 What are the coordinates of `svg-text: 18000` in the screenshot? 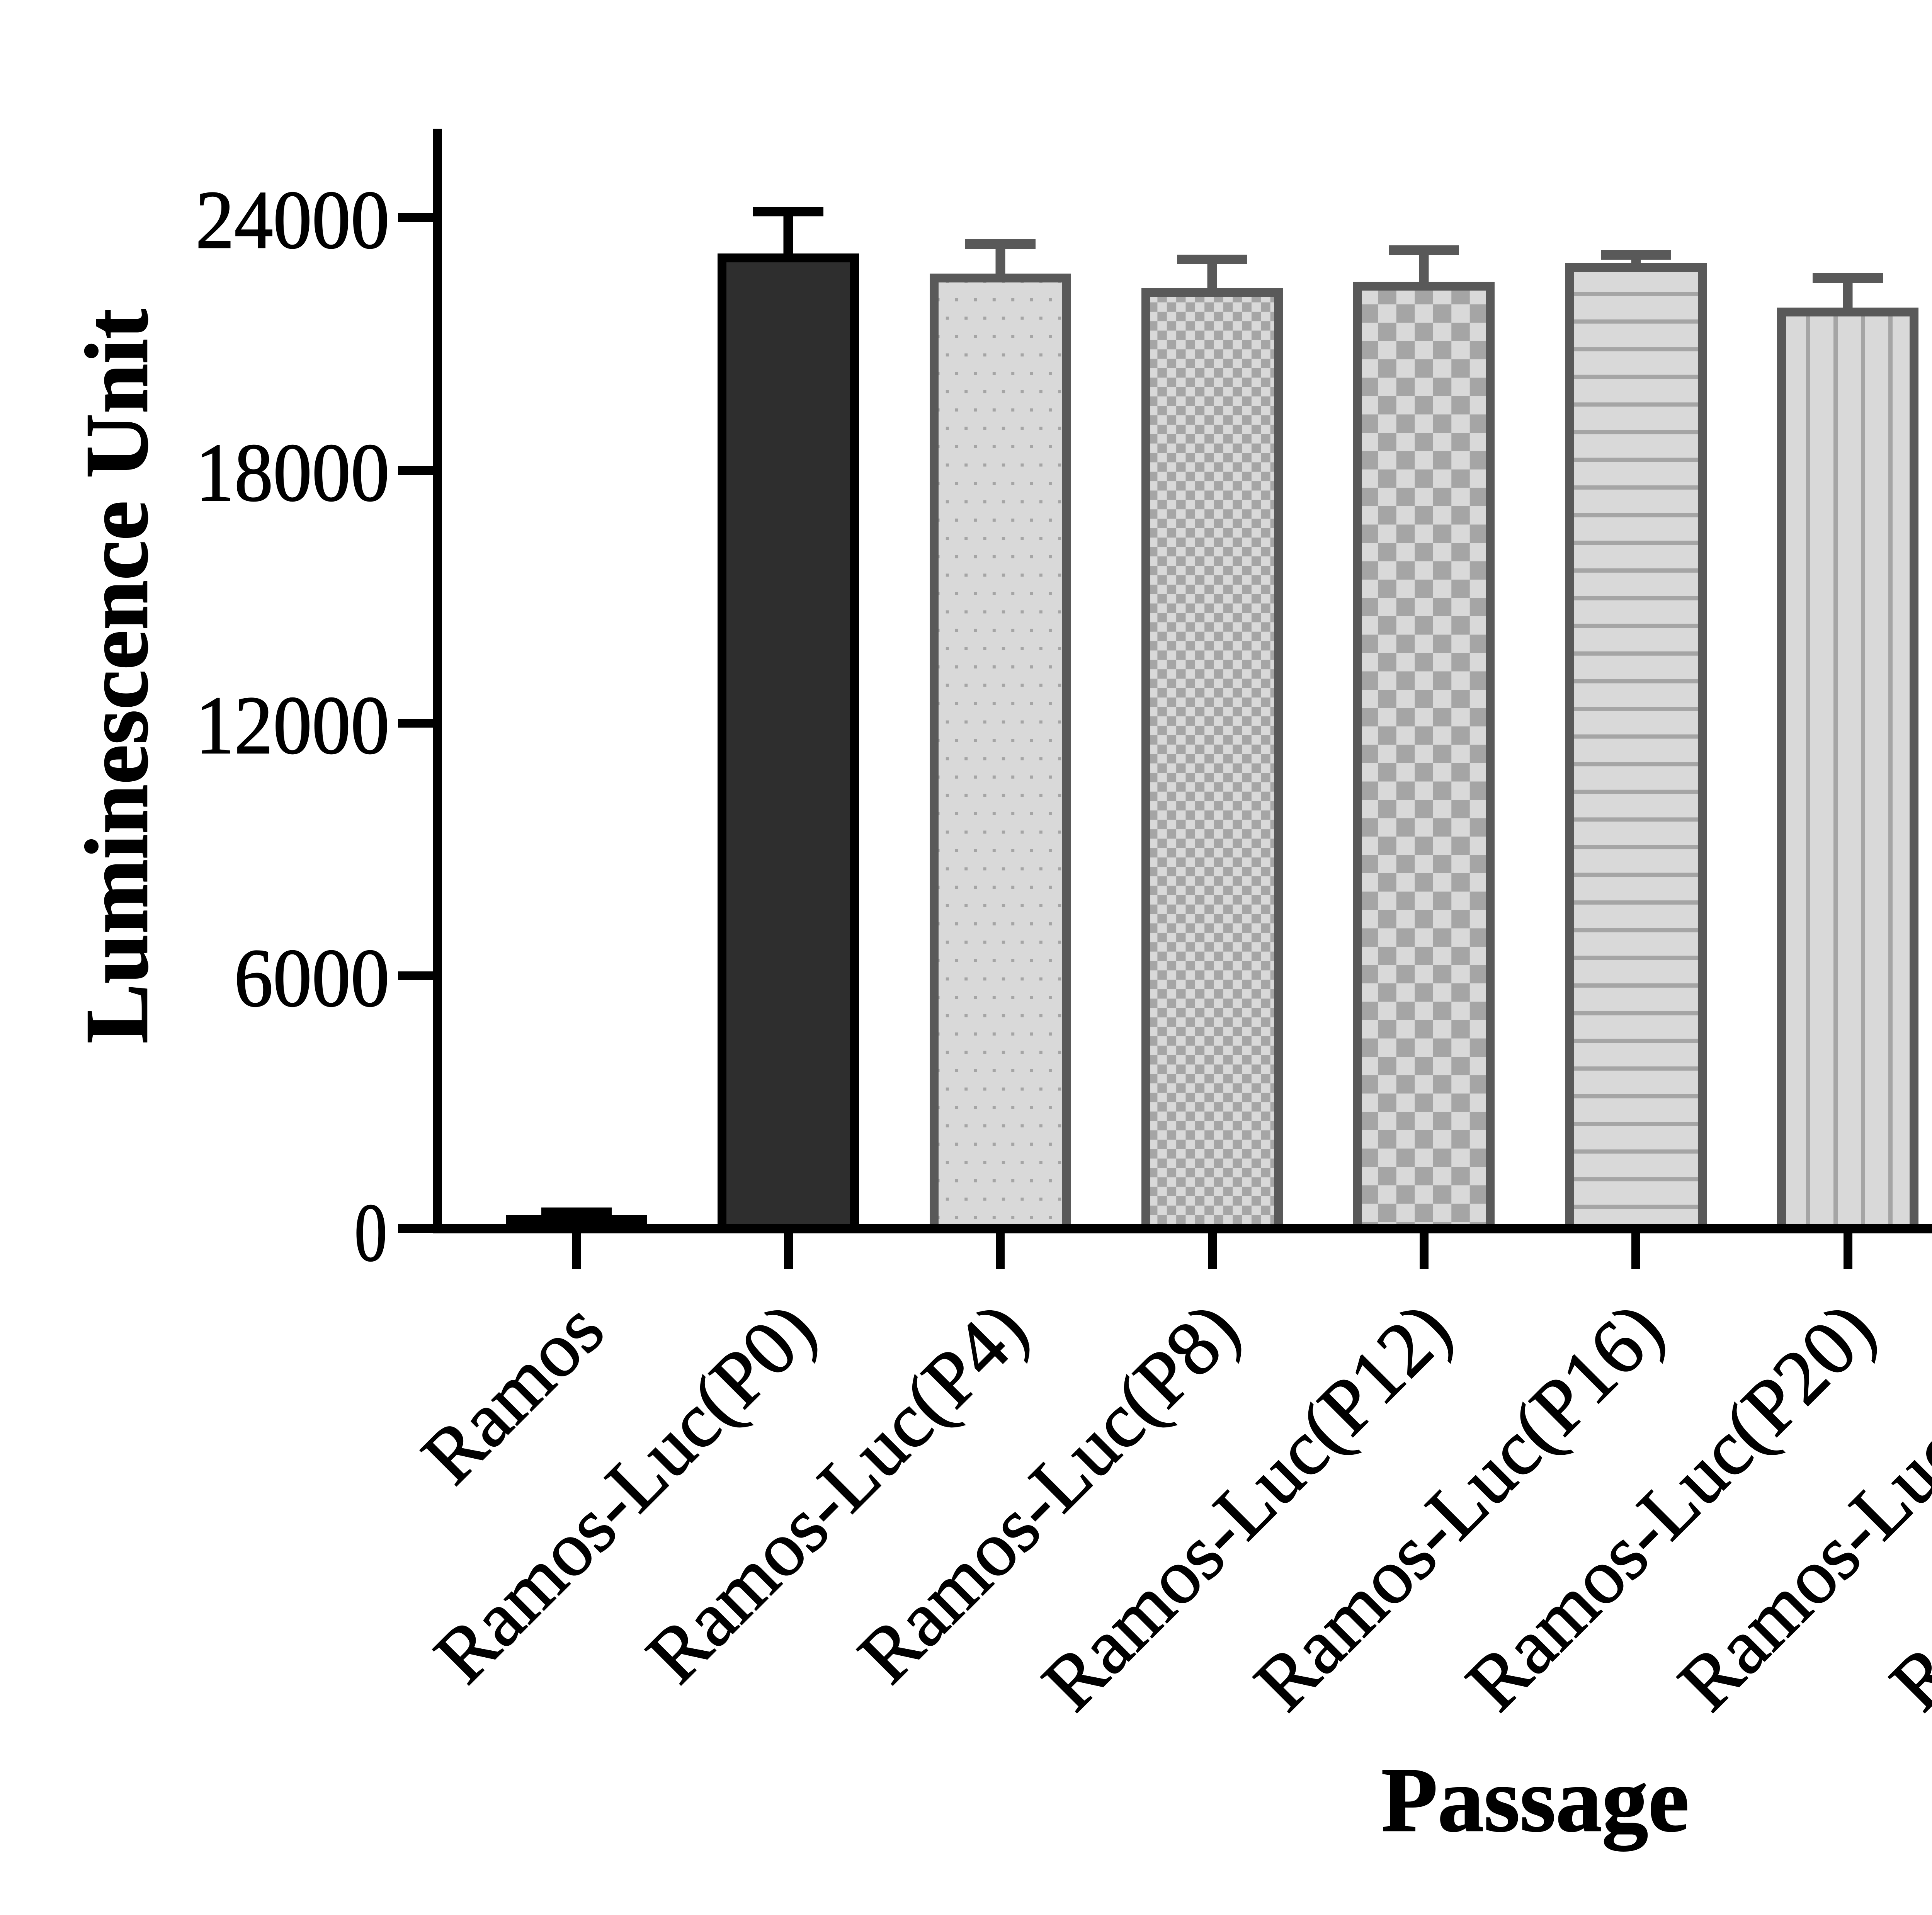 It's located at (292, 472).